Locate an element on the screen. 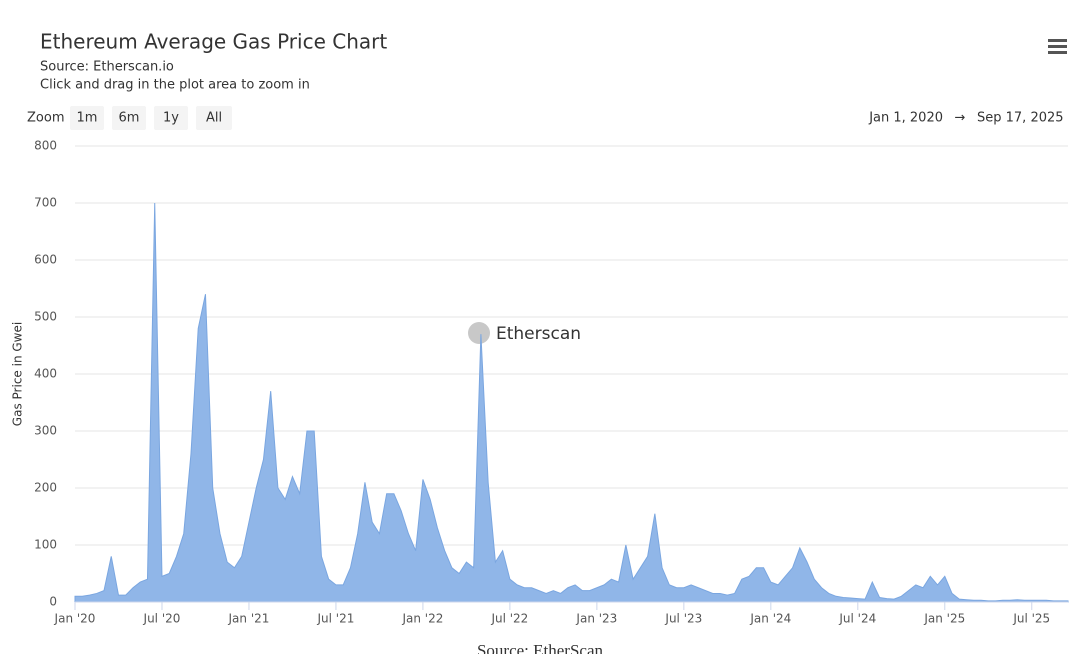 The width and height of the screenshot is (1080, 654). menu-button is located at coordinates (1057, 46).